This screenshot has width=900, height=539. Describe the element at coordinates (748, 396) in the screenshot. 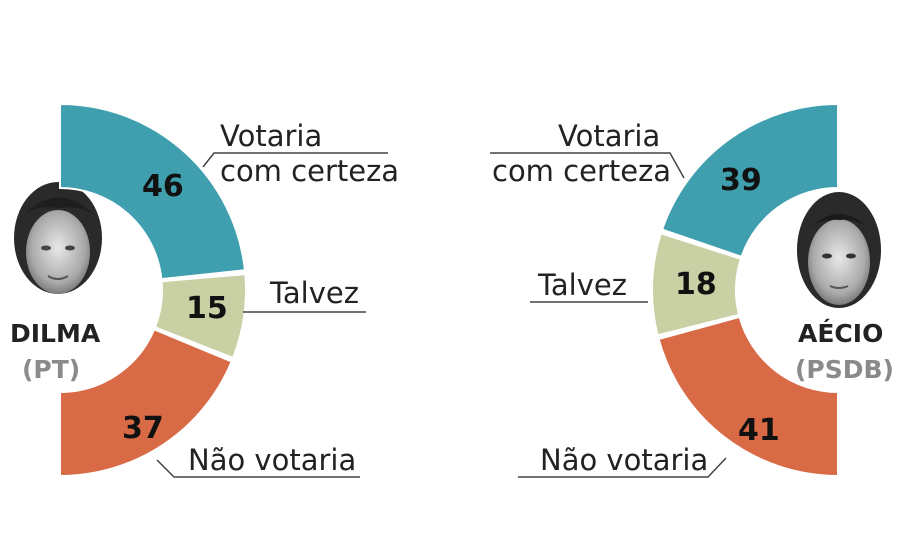

I see `segment-aecio-nao-votaria` at that location.